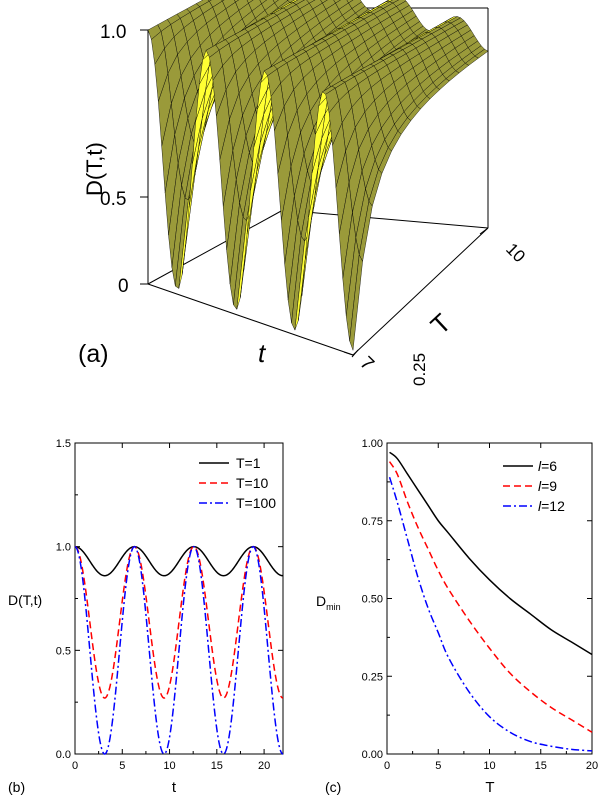  What do you see at coordinates (63, 548) in the screenshot?
I see `panel-b-y-tick-label: 1.0` at bounding box center [63, 548].